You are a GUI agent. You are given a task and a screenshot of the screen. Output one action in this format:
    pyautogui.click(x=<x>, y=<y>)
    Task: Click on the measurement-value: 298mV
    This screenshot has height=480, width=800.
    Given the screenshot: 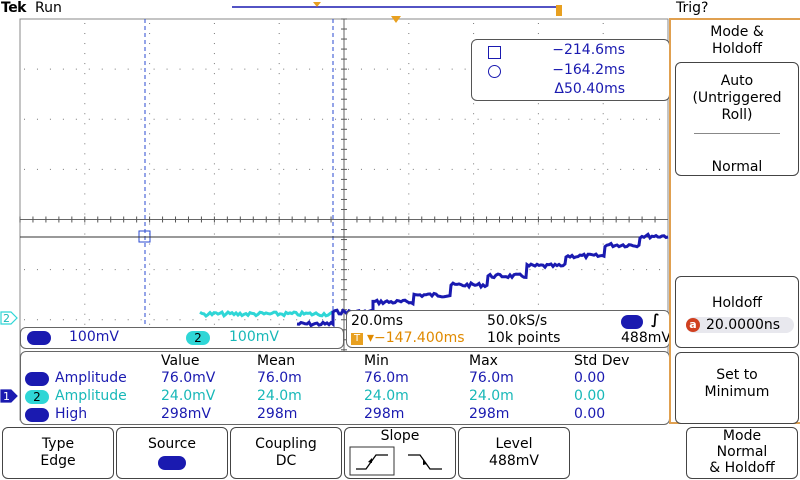 What is the action you would take?
    pyautogui.click(x=186, y=414)
    